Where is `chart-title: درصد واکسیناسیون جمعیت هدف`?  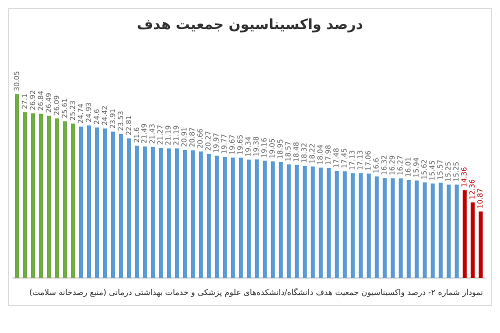 chart-title: درصد واکسیناسیون جمعیت هدف is located at coordinates (250, 25).